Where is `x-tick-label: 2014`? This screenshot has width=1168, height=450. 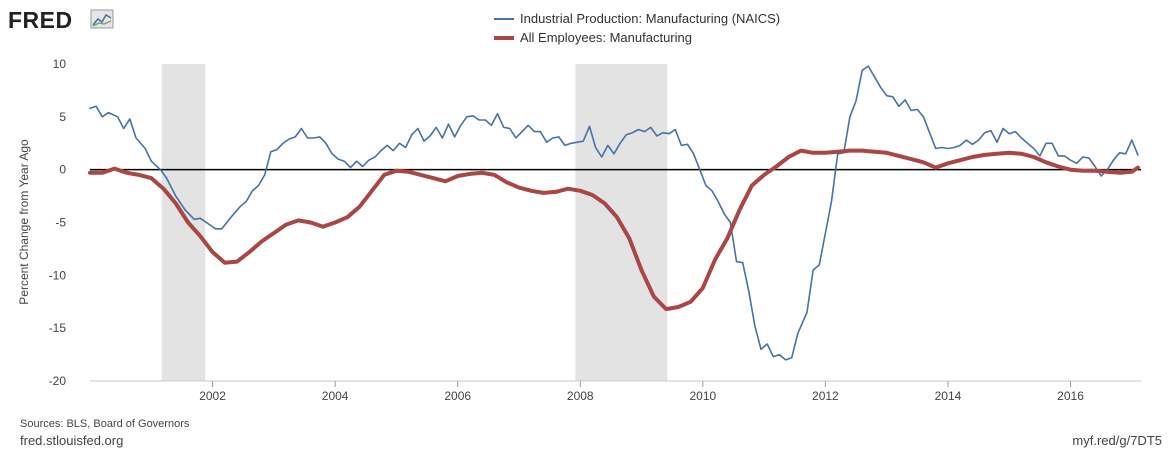
x-tick-label: 2014 is located at coordinates (948, 396).